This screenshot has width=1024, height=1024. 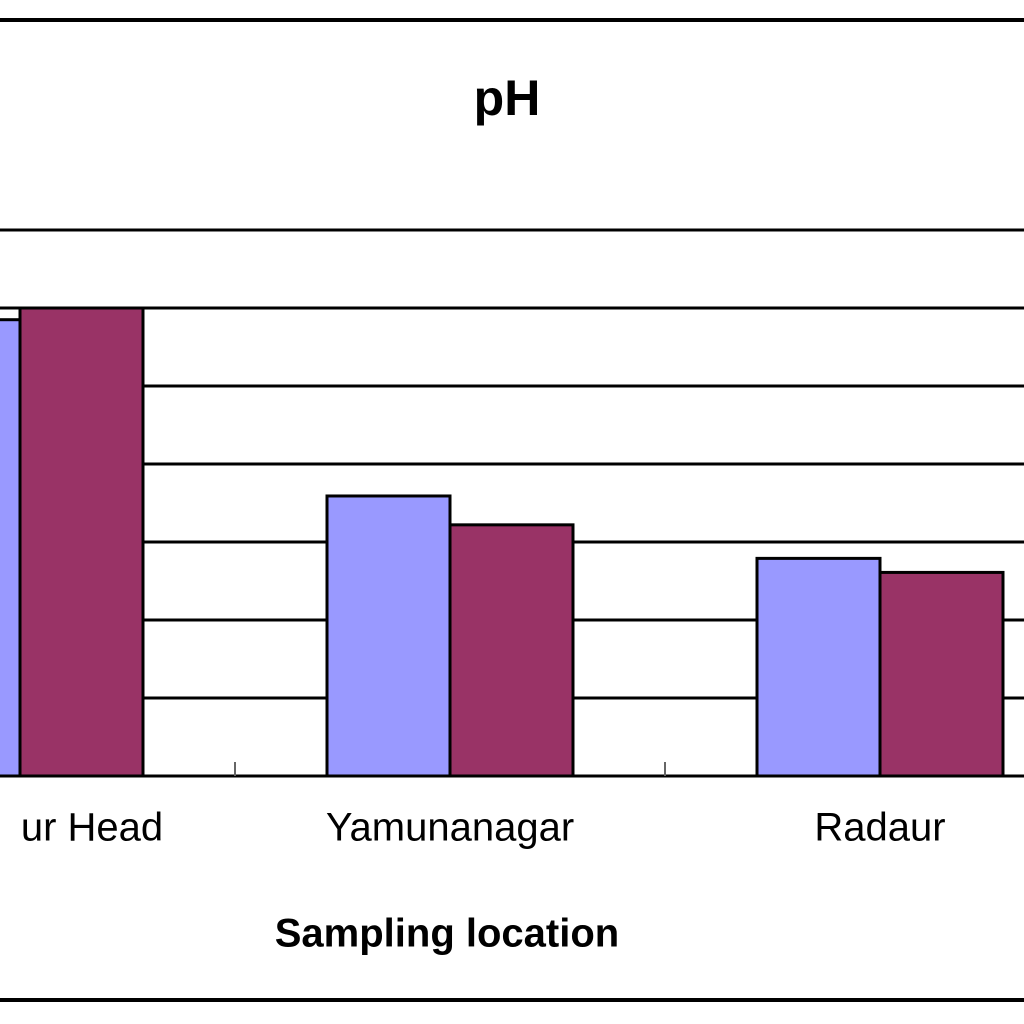 I want to click on x-axis-label: Sampling location, so click(x=447, y=934).